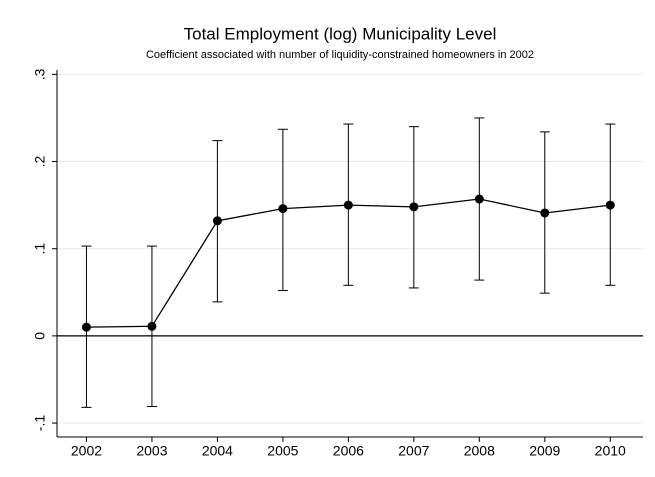  I want to click on x-tick-label: 2008, so click(479, 451).